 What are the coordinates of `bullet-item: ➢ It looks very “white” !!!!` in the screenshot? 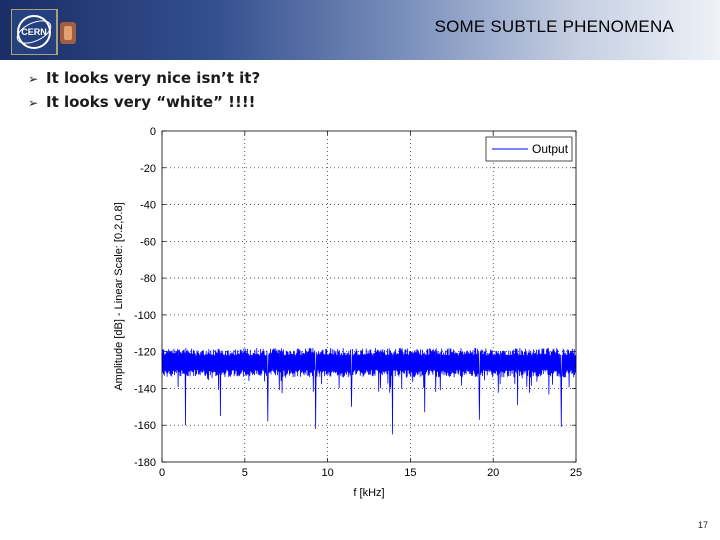 It's located at (144, 102).